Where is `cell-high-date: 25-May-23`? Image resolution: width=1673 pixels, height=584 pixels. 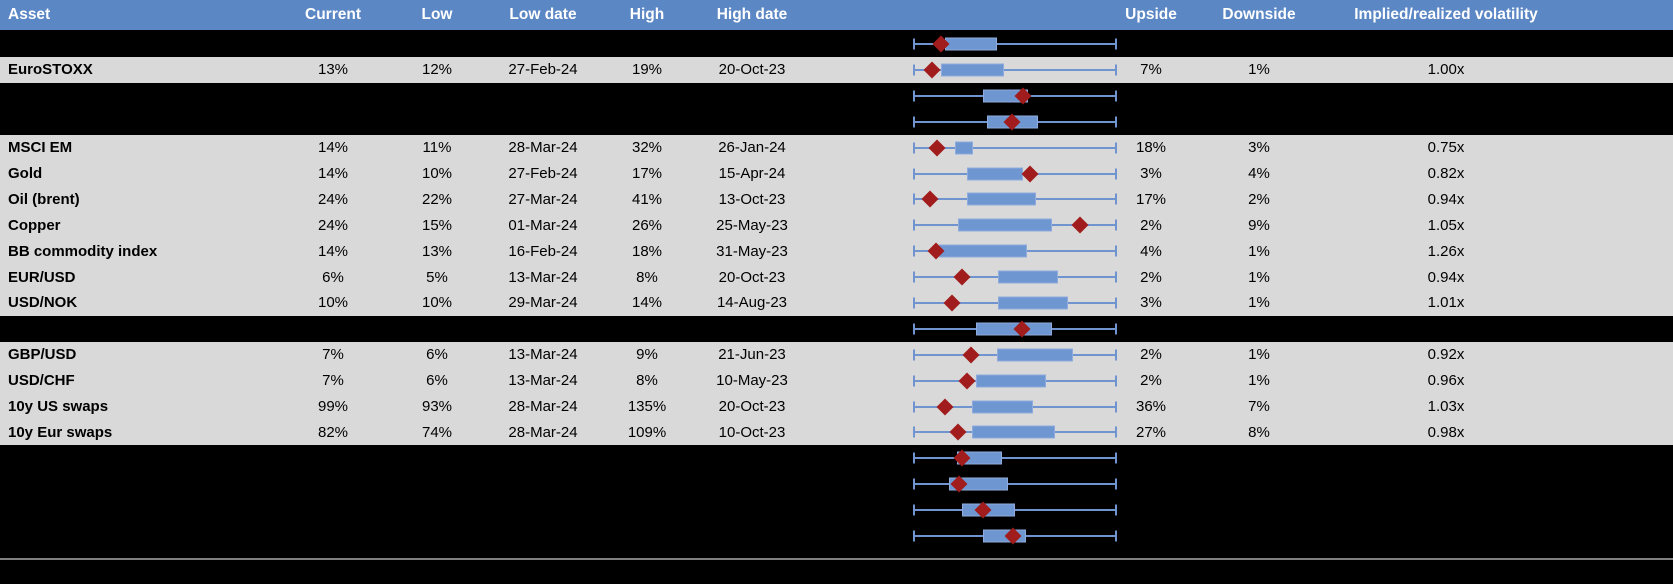
cell-high-date: 25-May-23 is located at coordinates (752, 225).